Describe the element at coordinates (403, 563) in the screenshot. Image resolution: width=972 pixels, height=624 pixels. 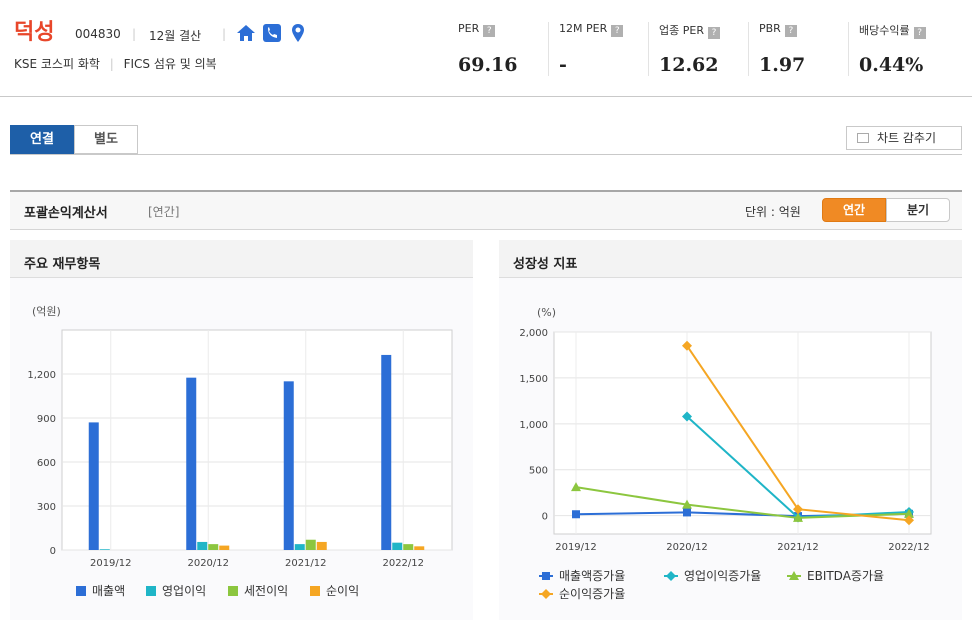
I see `x-tick-label: 2022/12` at that location.